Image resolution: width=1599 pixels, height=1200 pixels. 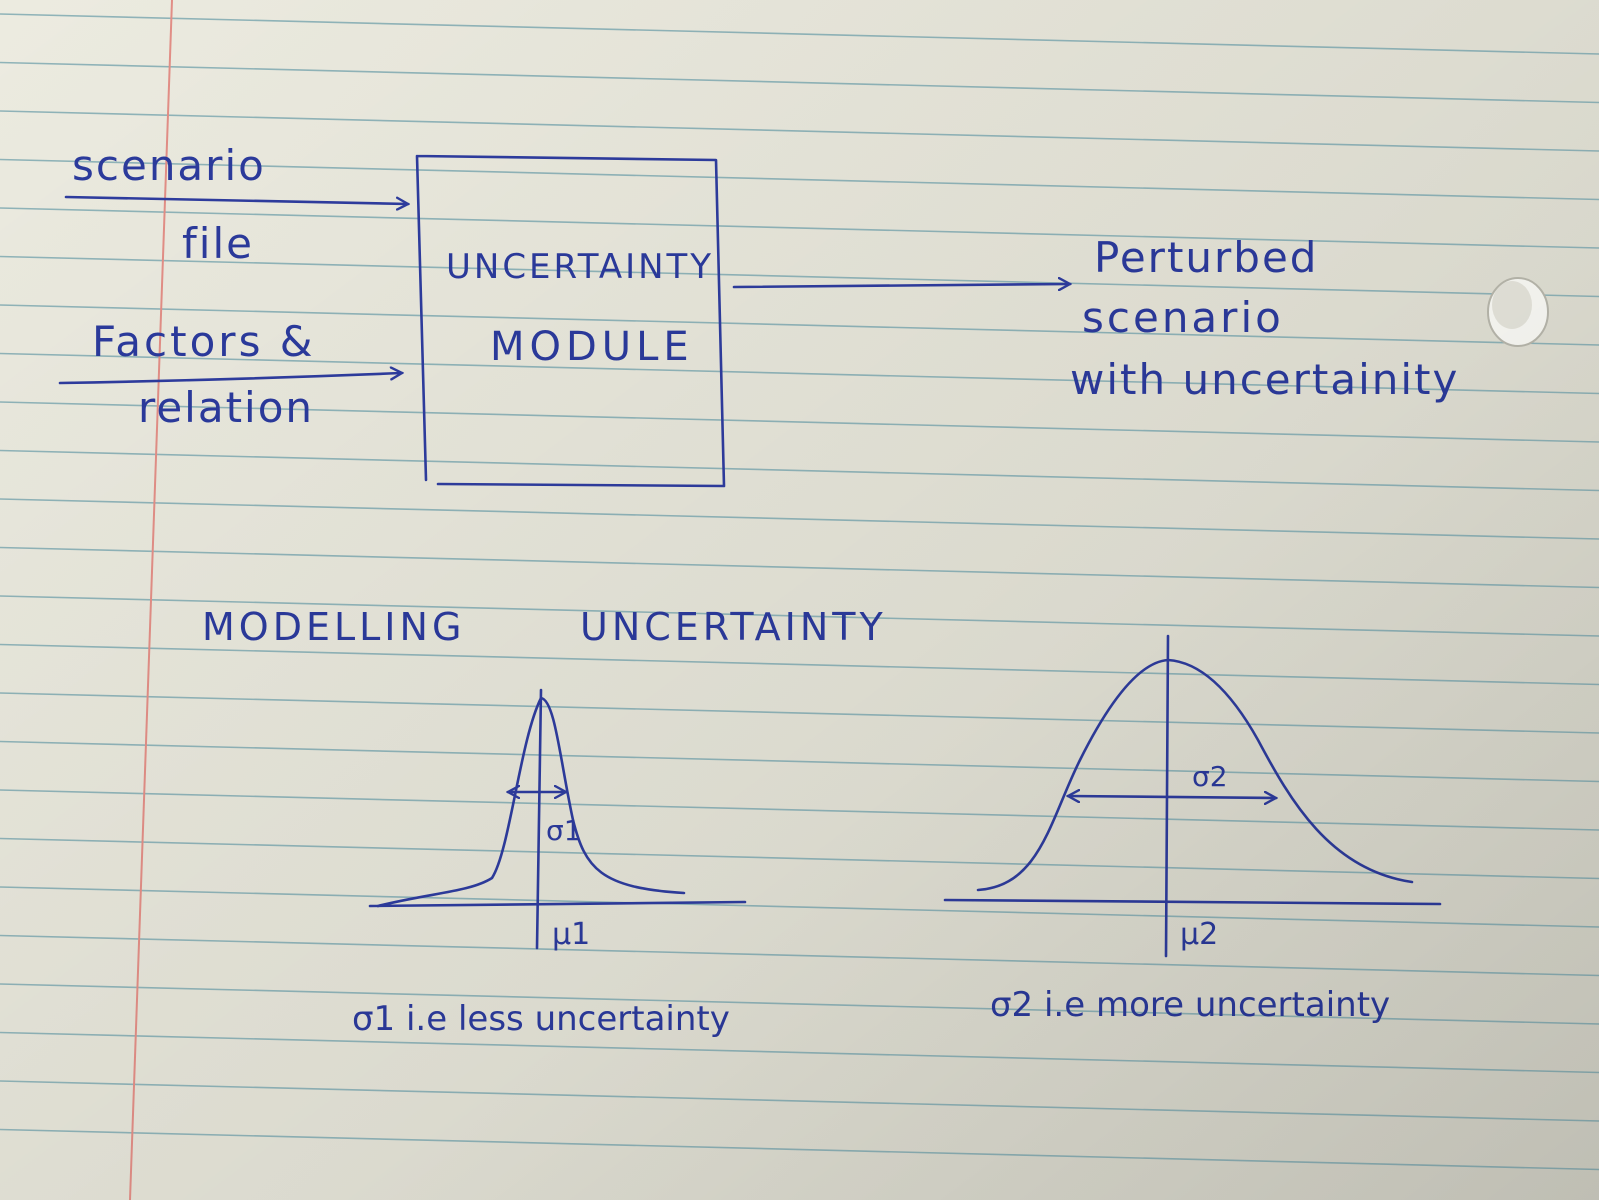 What do you see at coordinates (1210, 776) in the screenshot?
I see `wide-sigma-label: σ2` at bounding box center [1210, 776].